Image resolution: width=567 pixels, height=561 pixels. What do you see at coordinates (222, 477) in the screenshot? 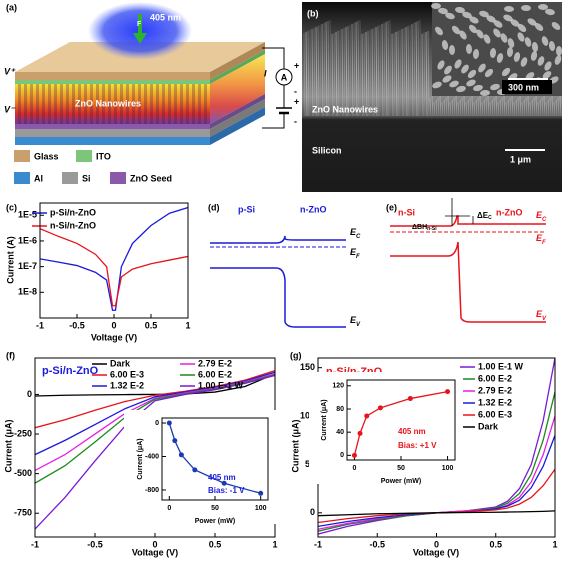
I see `annotation: 405 nm` at bounding box center [222, 477].